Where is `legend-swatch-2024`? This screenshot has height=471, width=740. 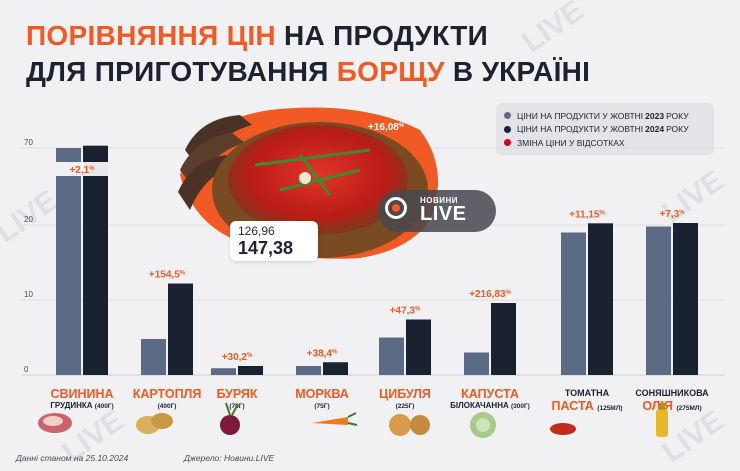
legend-swatch-2024 is located at coordinates (507, 129).